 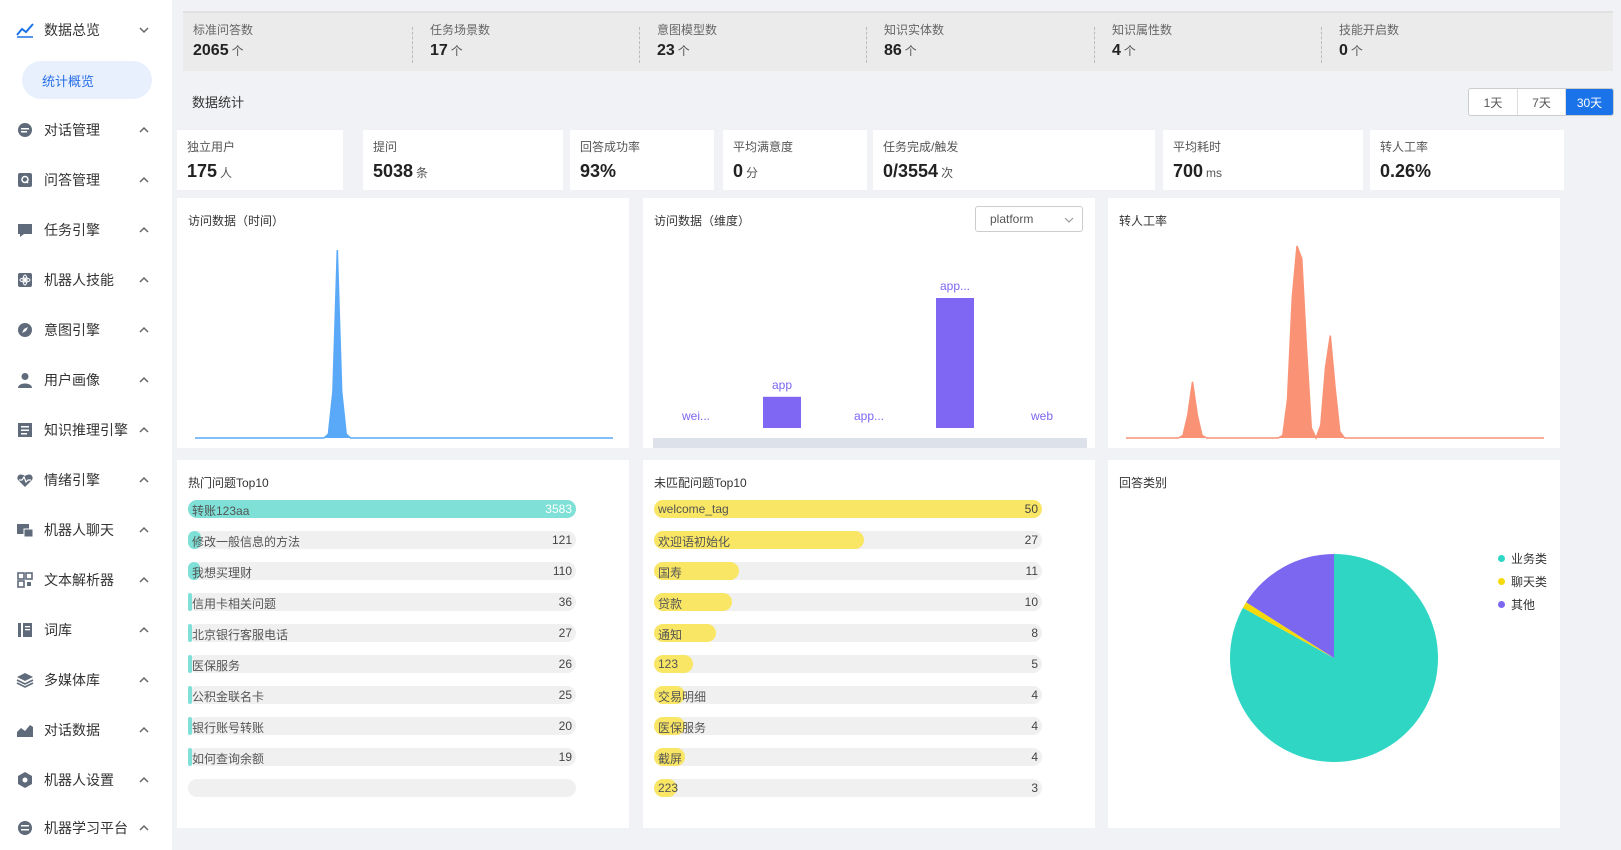 What do you see at coordinates (682, 728) in the screenshot?
I see `bar-label: 医保服务` at bounding box center [682, 728].